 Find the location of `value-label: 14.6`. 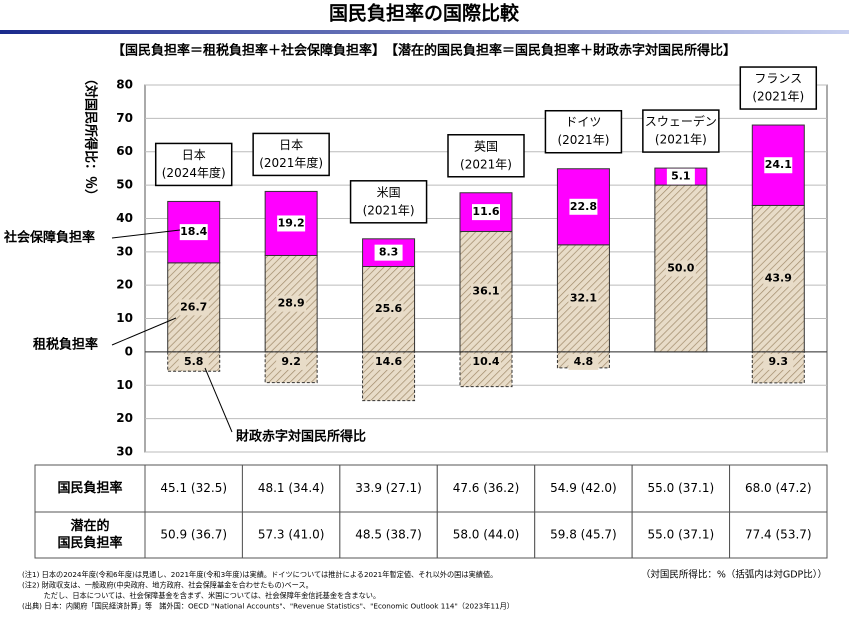

value-label: 14.6 is located at coordinates (388, 361).